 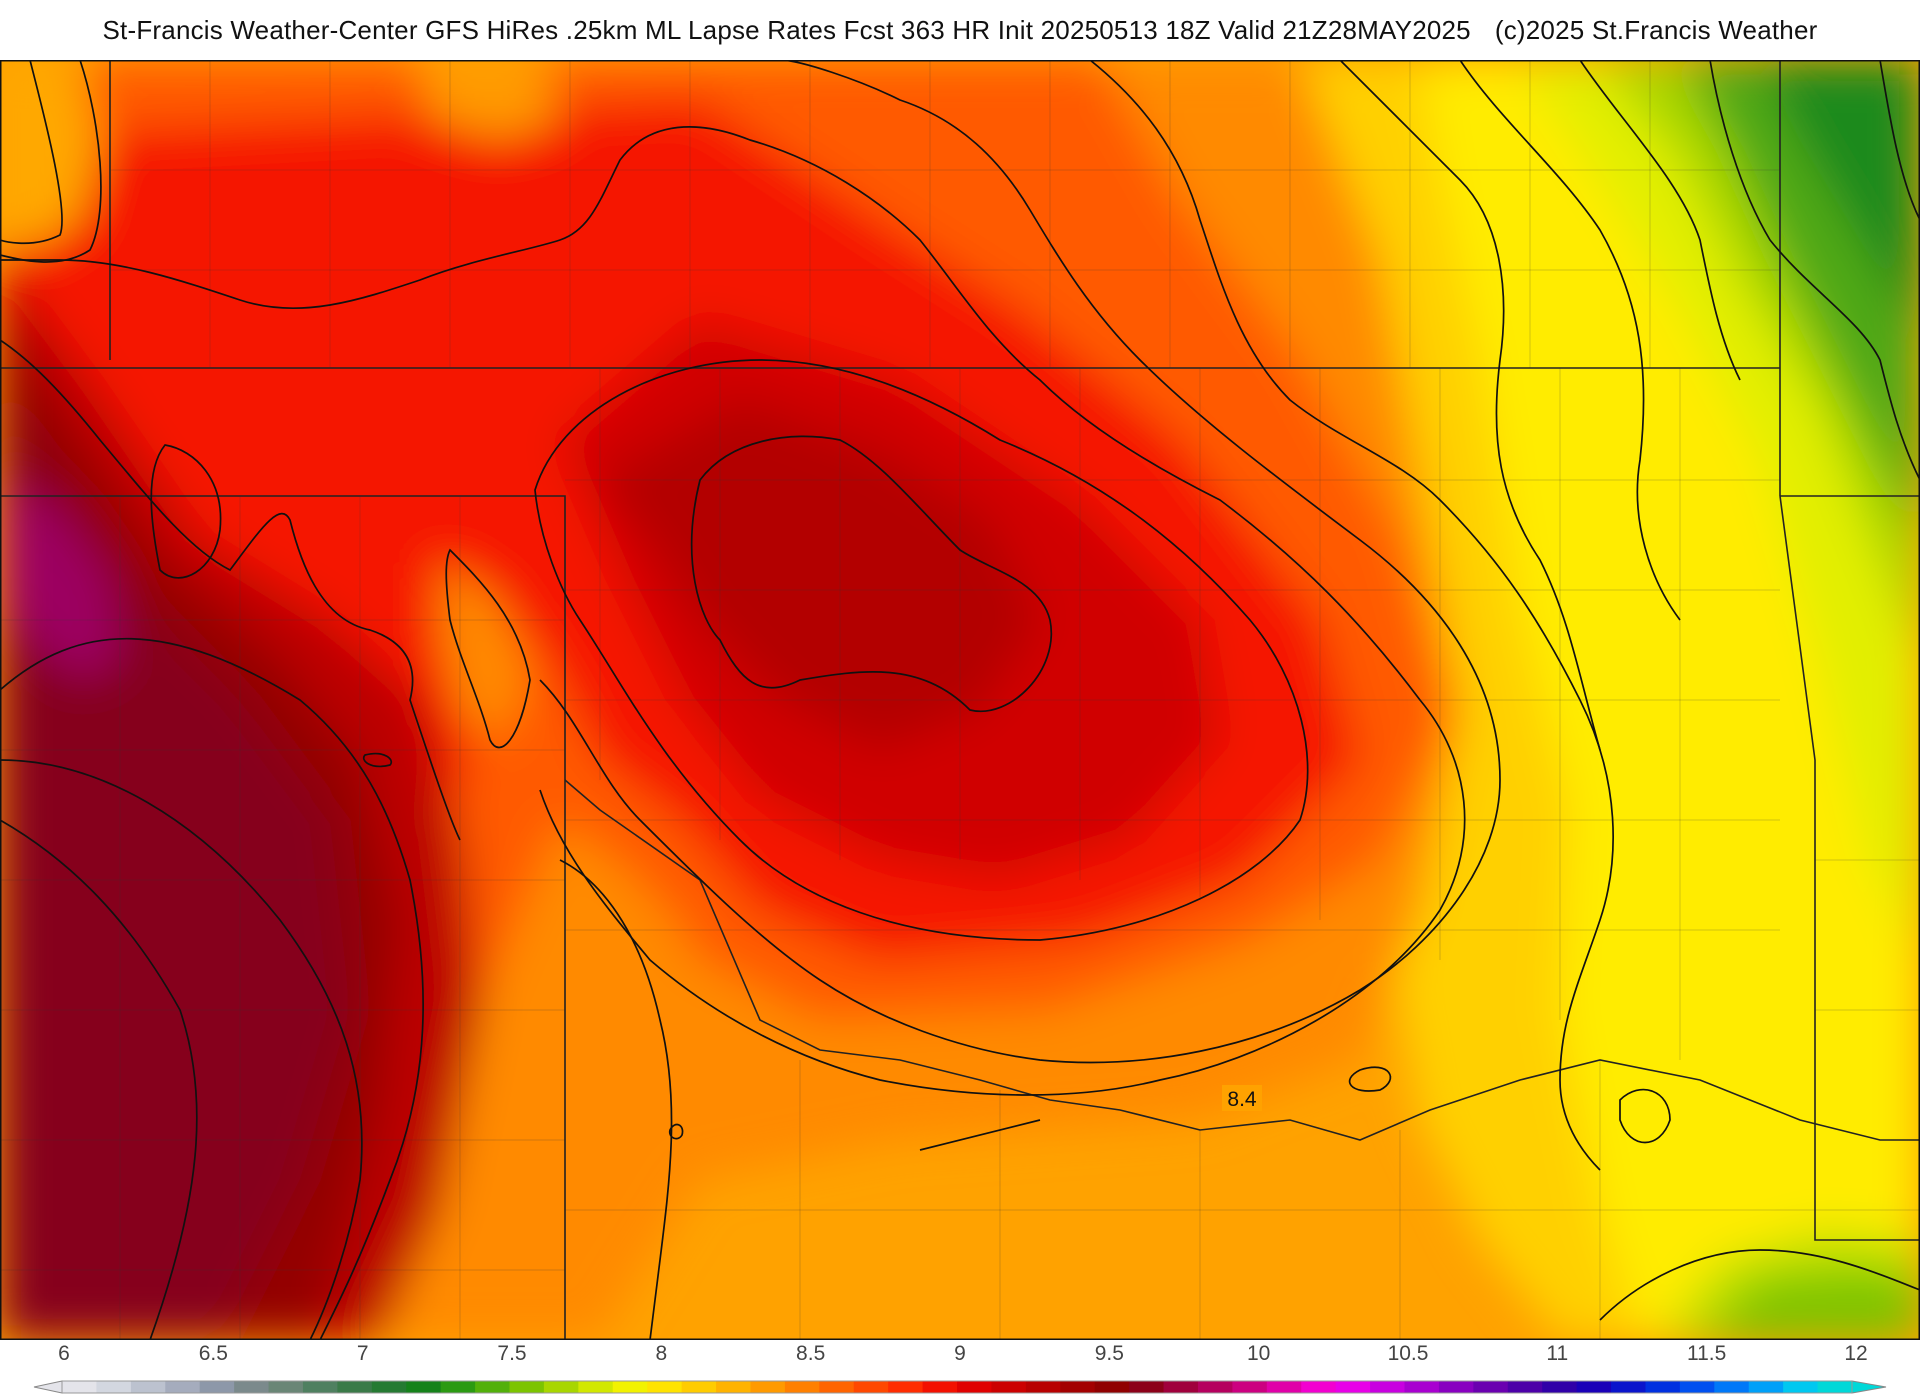 I want to click on colorbar-tick-label: 9, so click(x=960, y=1353).